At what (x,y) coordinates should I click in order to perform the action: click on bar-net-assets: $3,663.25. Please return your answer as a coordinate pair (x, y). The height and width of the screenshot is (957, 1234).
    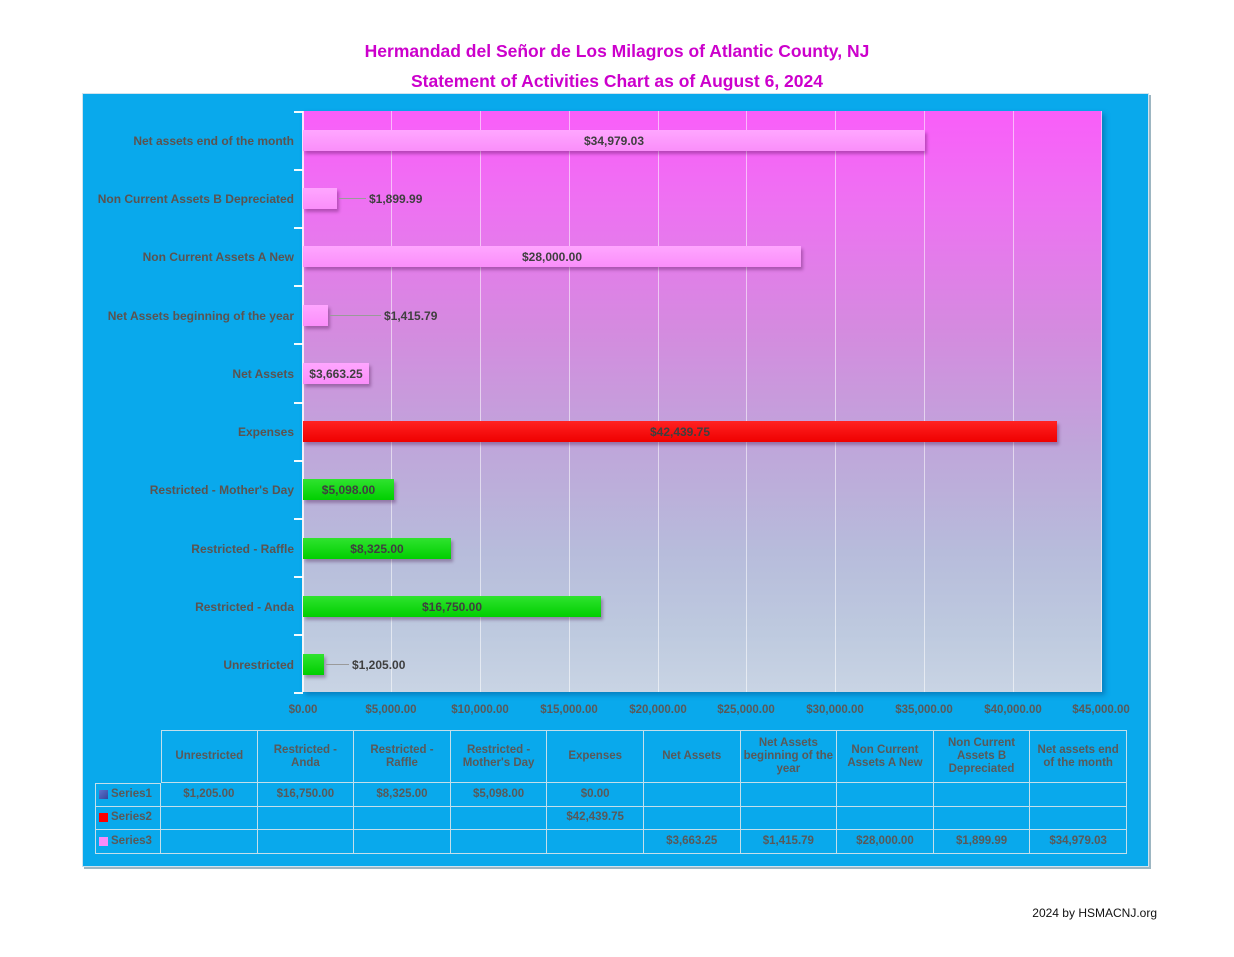
    Looking at the image, I should click on (336, 373).